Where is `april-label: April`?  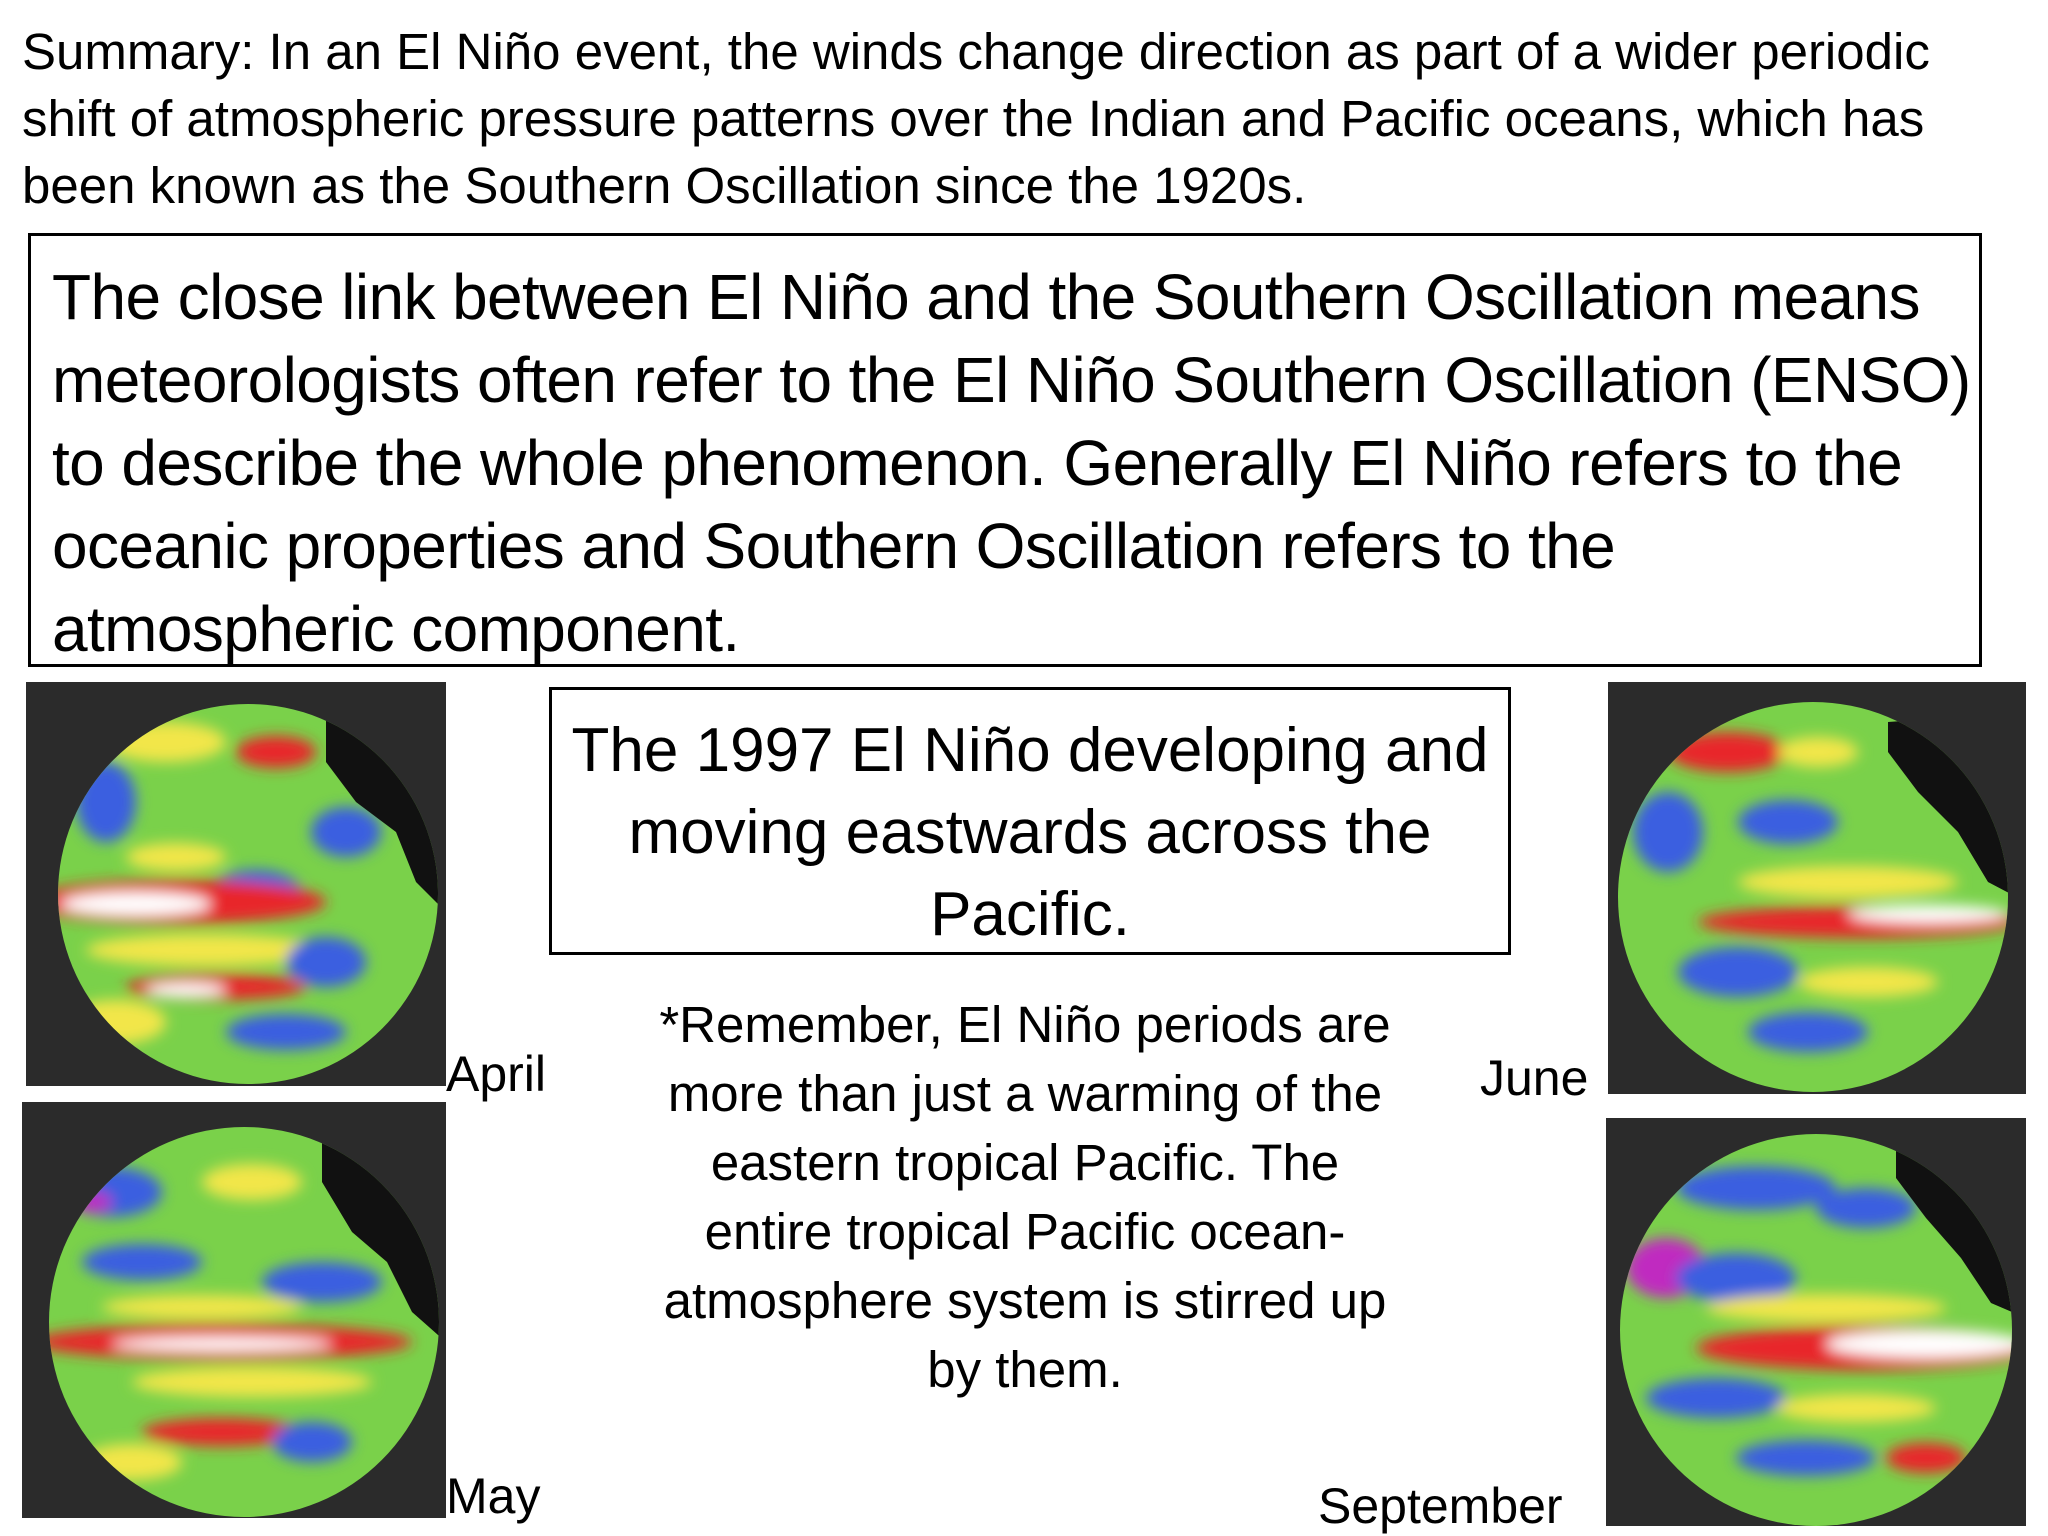
april-label: April is located at coordinates (496, 1074).